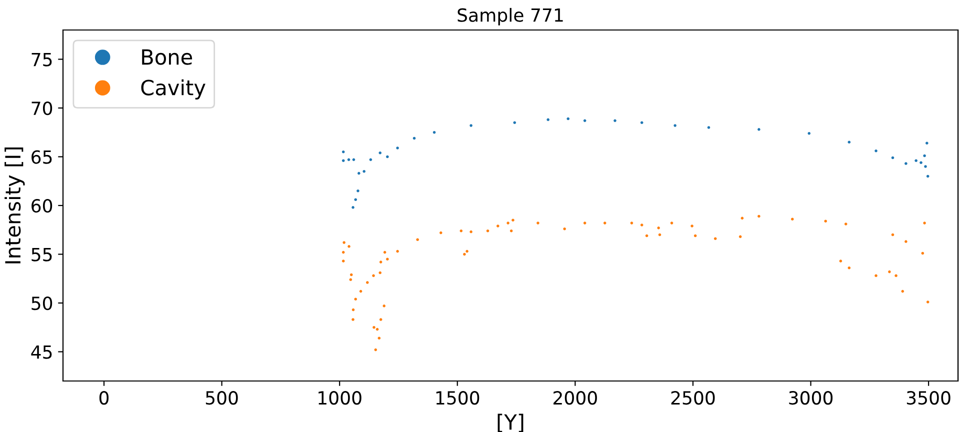  Describe the element at coordinates (511, 423) in the screenshot. I see `x-axis-title: [Y]` at that location.